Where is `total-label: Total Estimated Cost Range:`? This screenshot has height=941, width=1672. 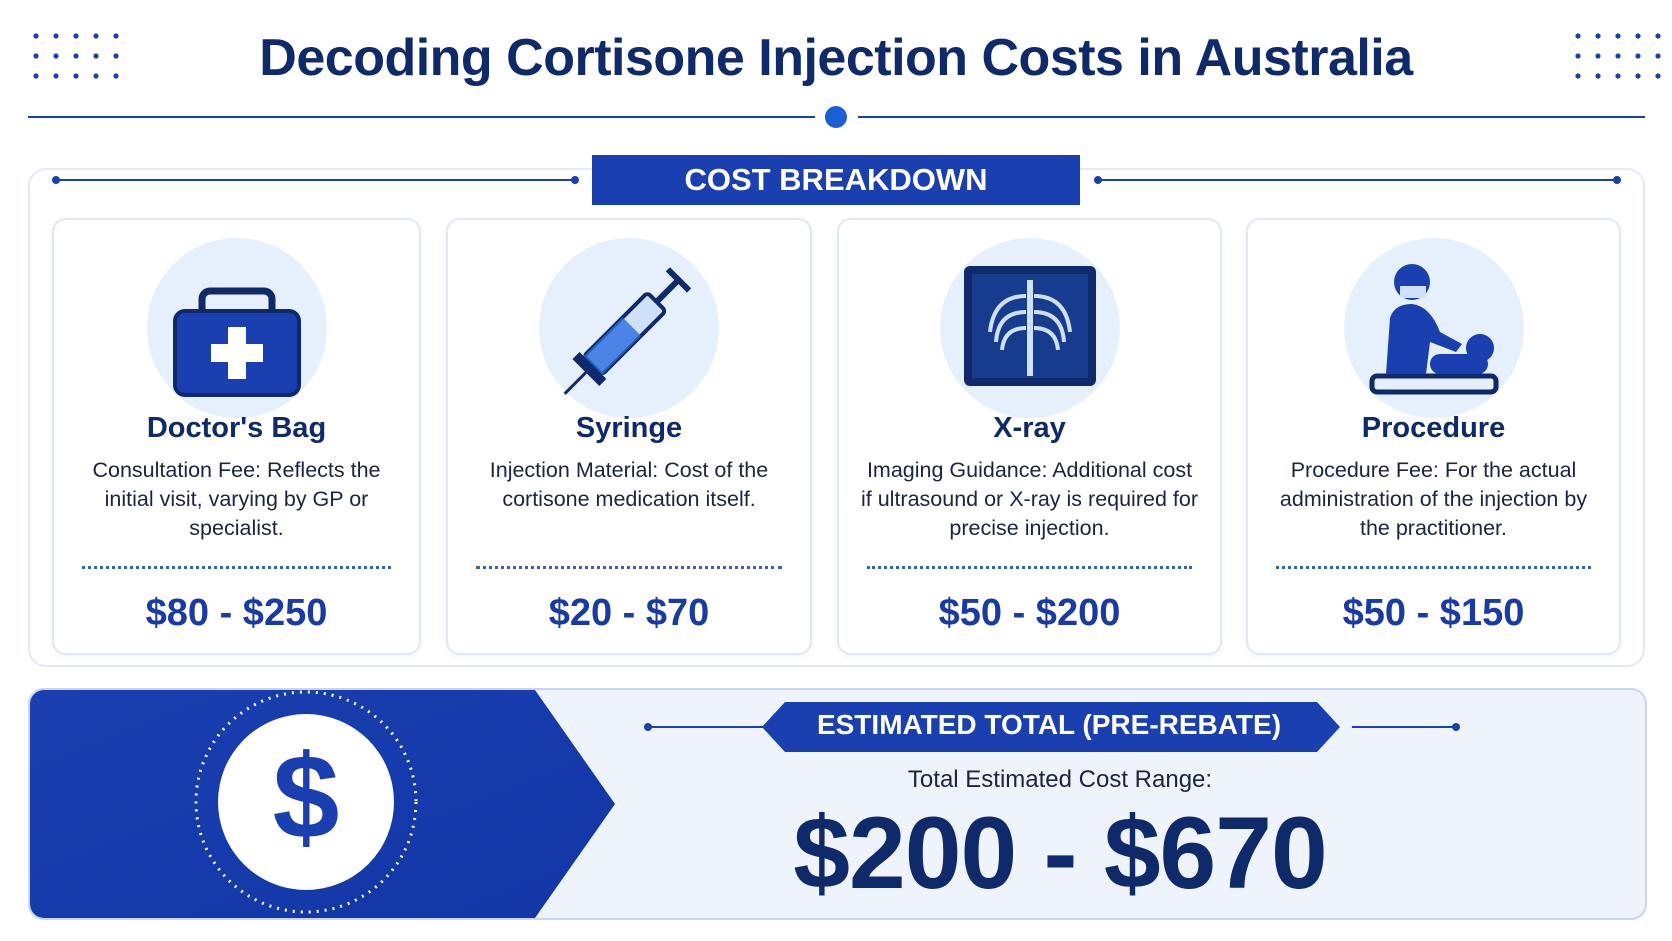
total-label: Total Estimated Cost Range: is located at coordinates (1060, 779).